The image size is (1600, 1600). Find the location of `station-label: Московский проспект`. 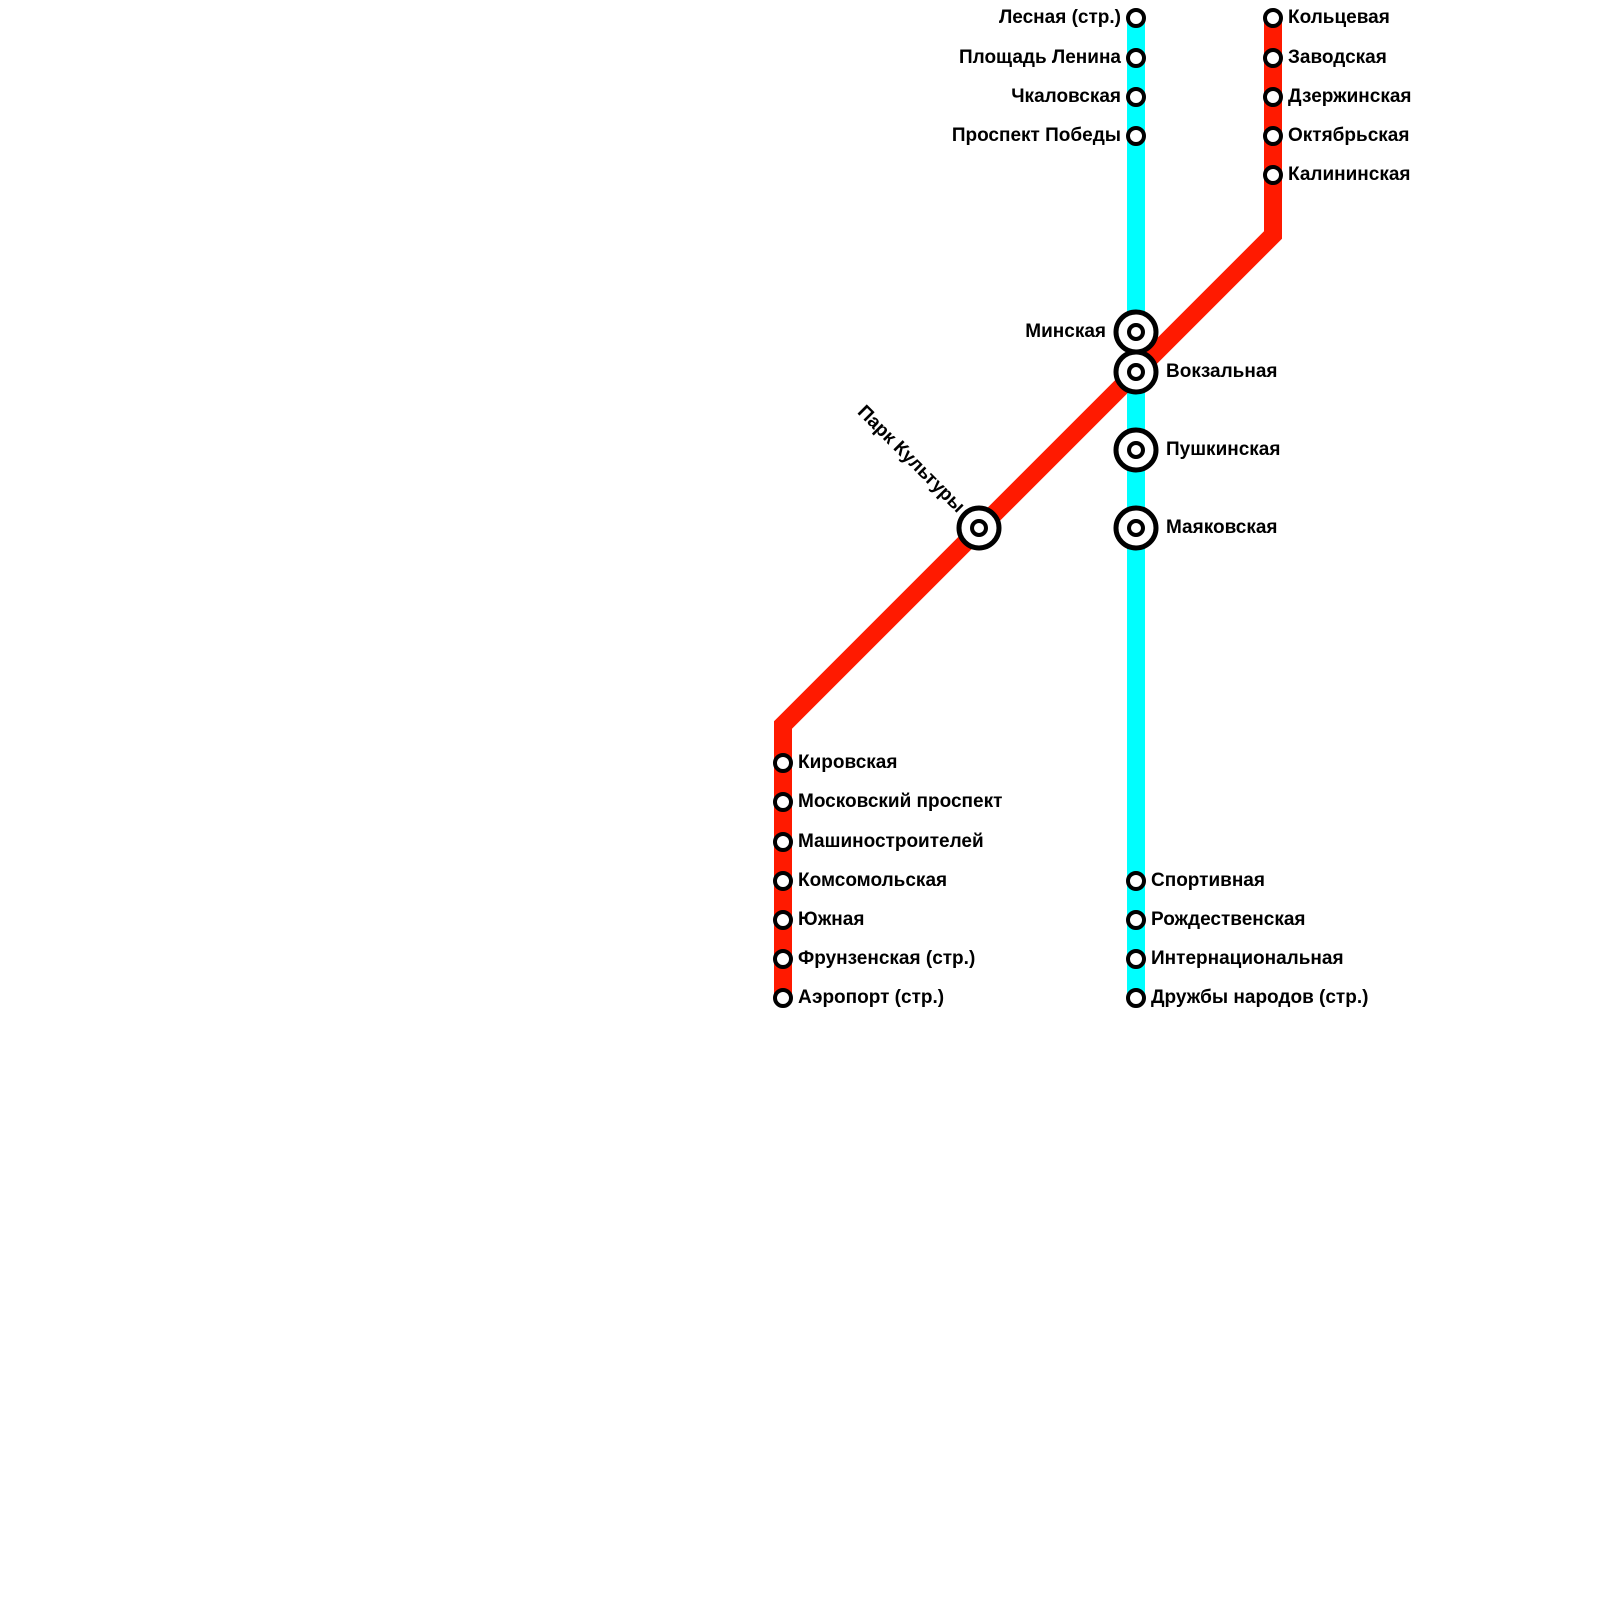

station-label: Московский проспект is located at coordinates (900, 801).